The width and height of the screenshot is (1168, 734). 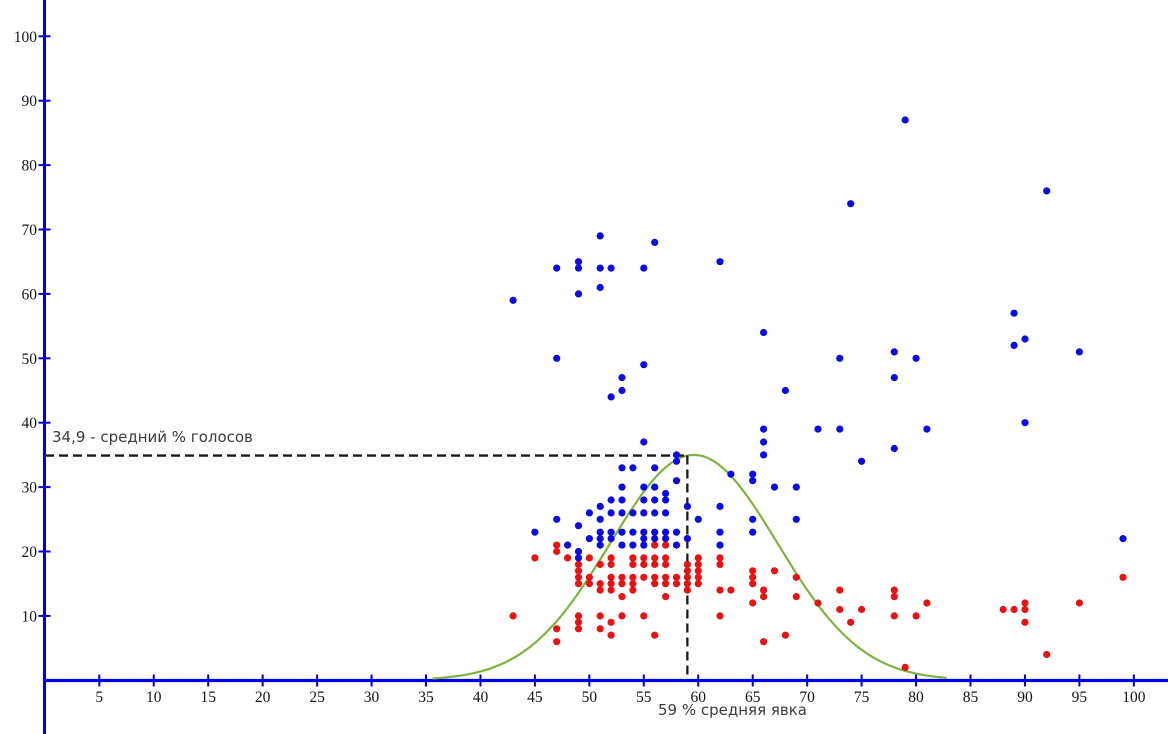 What do you see at coordinates (26, 37) in the screenshot?
I see `y-tick-label: 100` at bounding box center [26, 37].